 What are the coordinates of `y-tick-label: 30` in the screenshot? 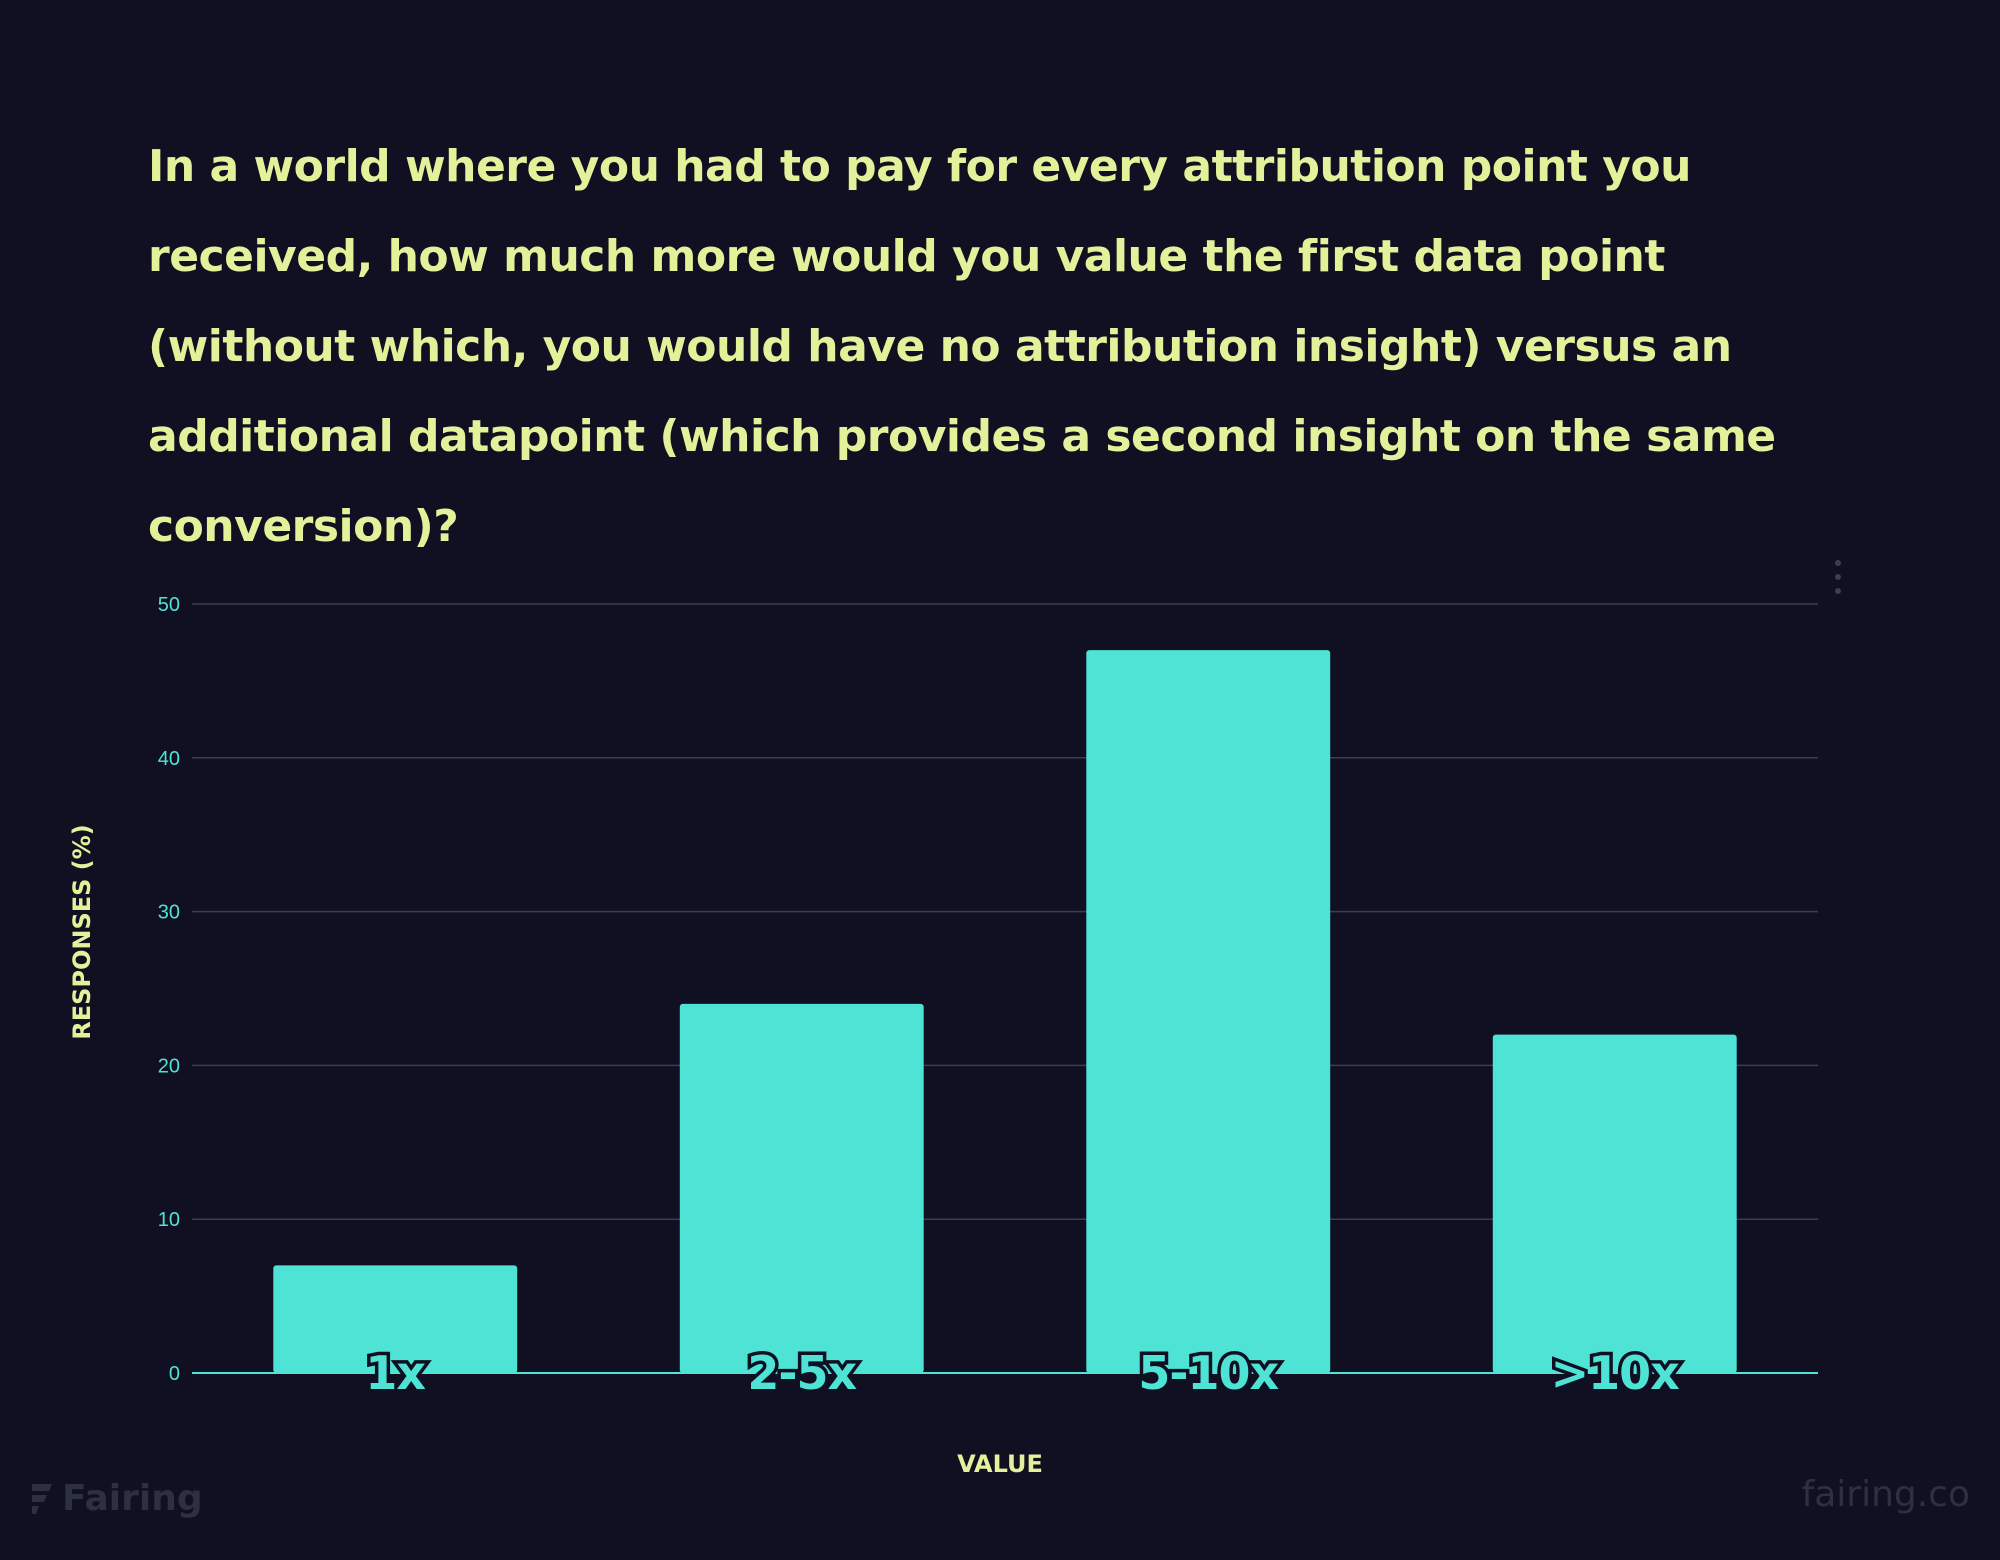 It's located at (169, 913).